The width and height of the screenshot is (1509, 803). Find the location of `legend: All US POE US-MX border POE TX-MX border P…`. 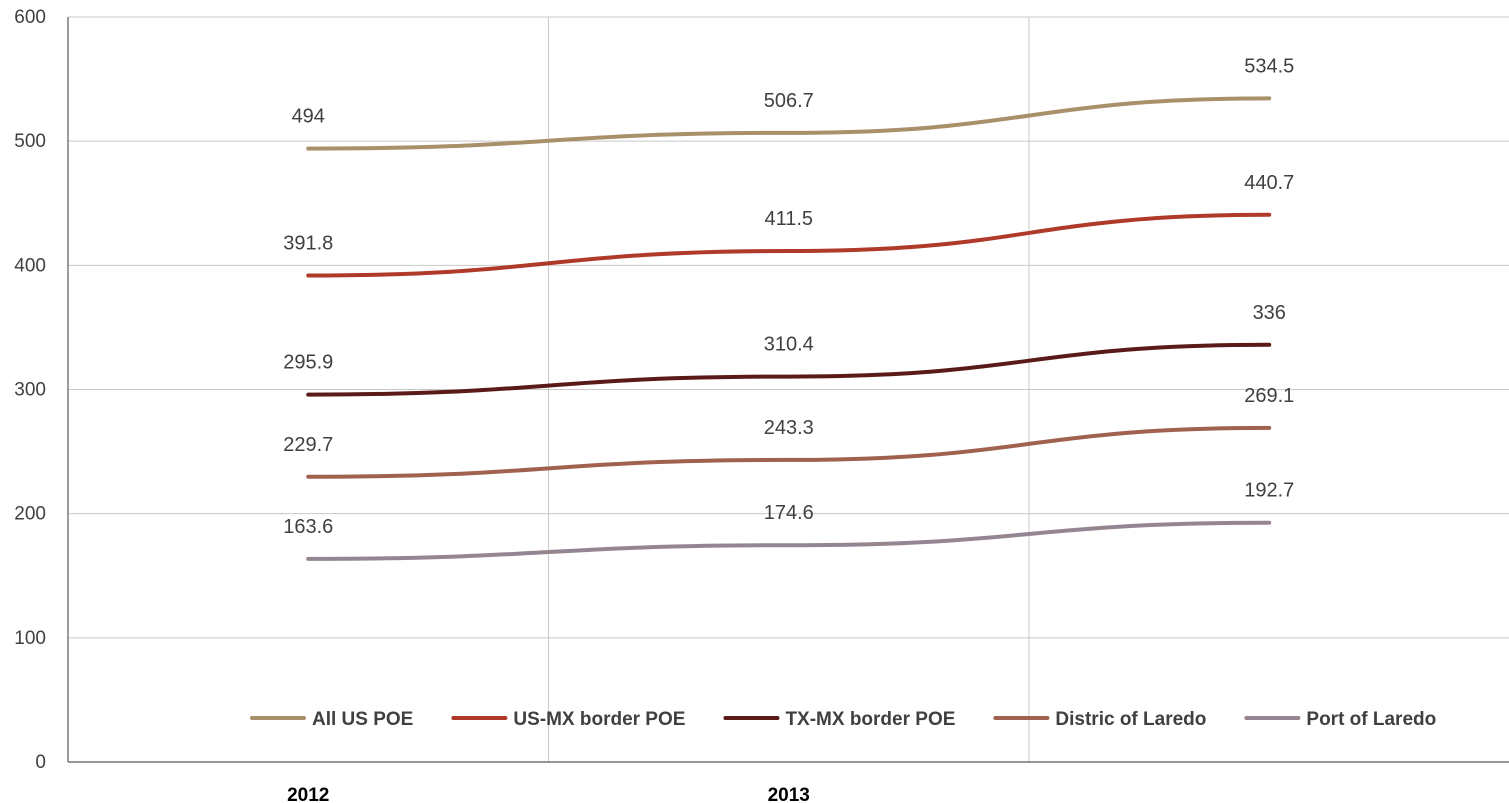

legend: All US POE US-MX border POE TX-MX border P… is located at coordinates (843, 719).